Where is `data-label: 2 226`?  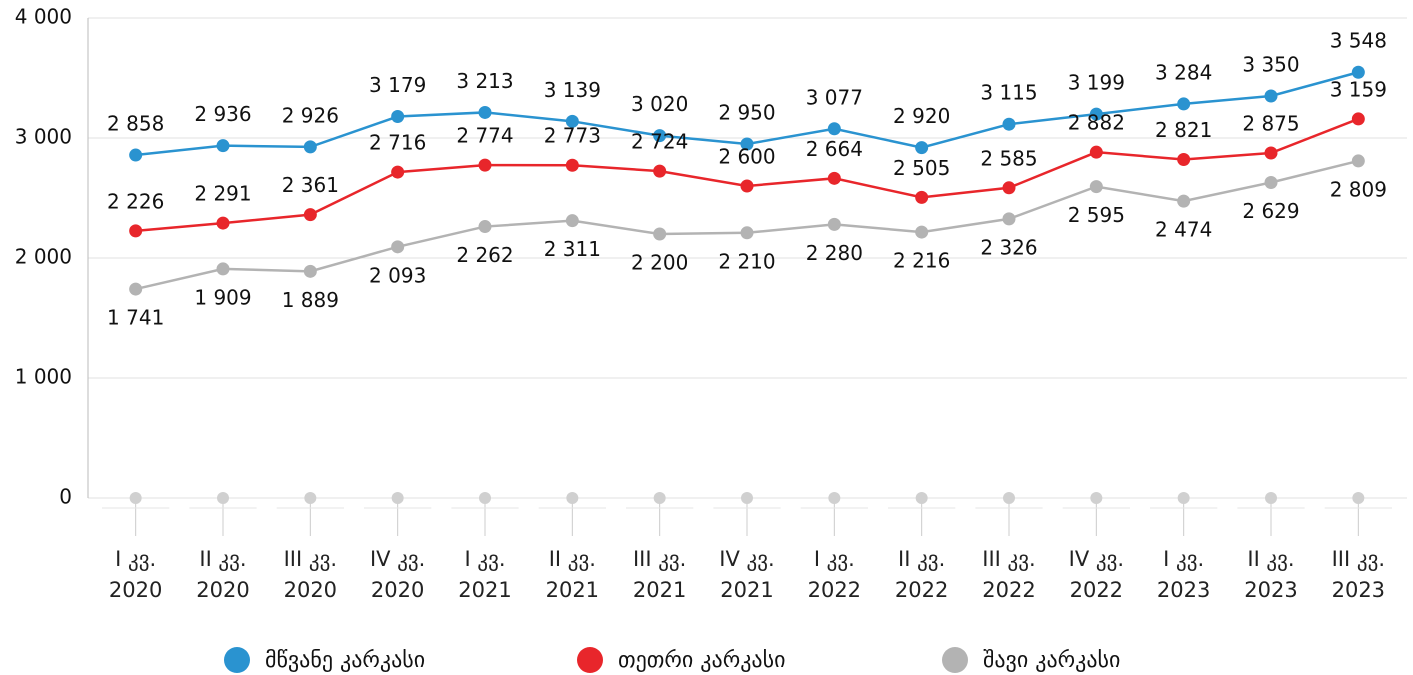 data-label: 2 226 is located at coordinates (135, 201).